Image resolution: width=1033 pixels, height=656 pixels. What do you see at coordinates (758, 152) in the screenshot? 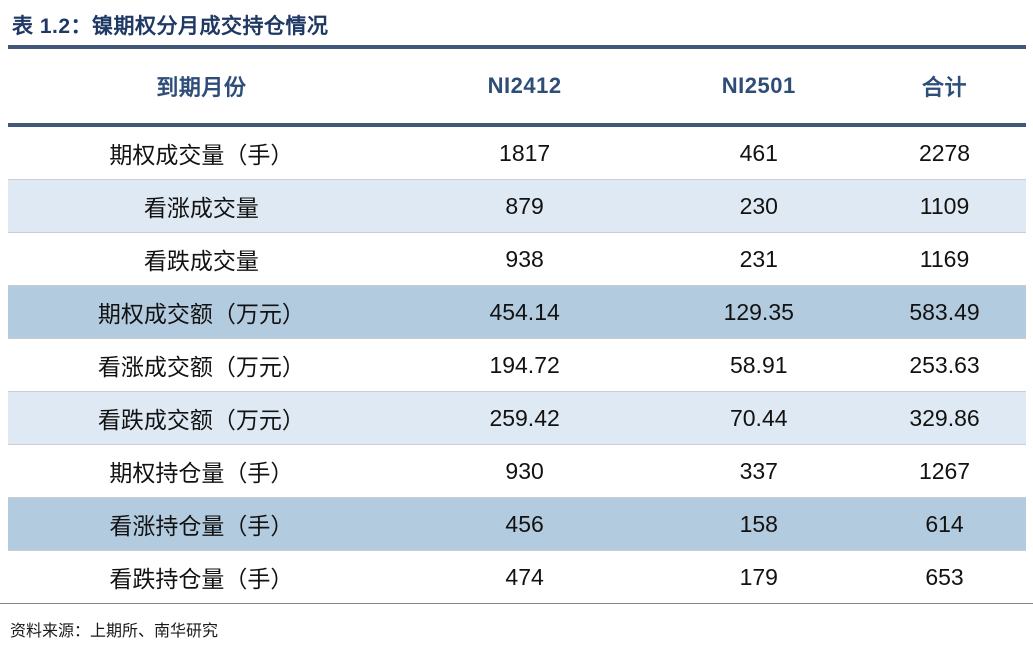
I see `cell-value: 461` at bounding box center [758, 152].